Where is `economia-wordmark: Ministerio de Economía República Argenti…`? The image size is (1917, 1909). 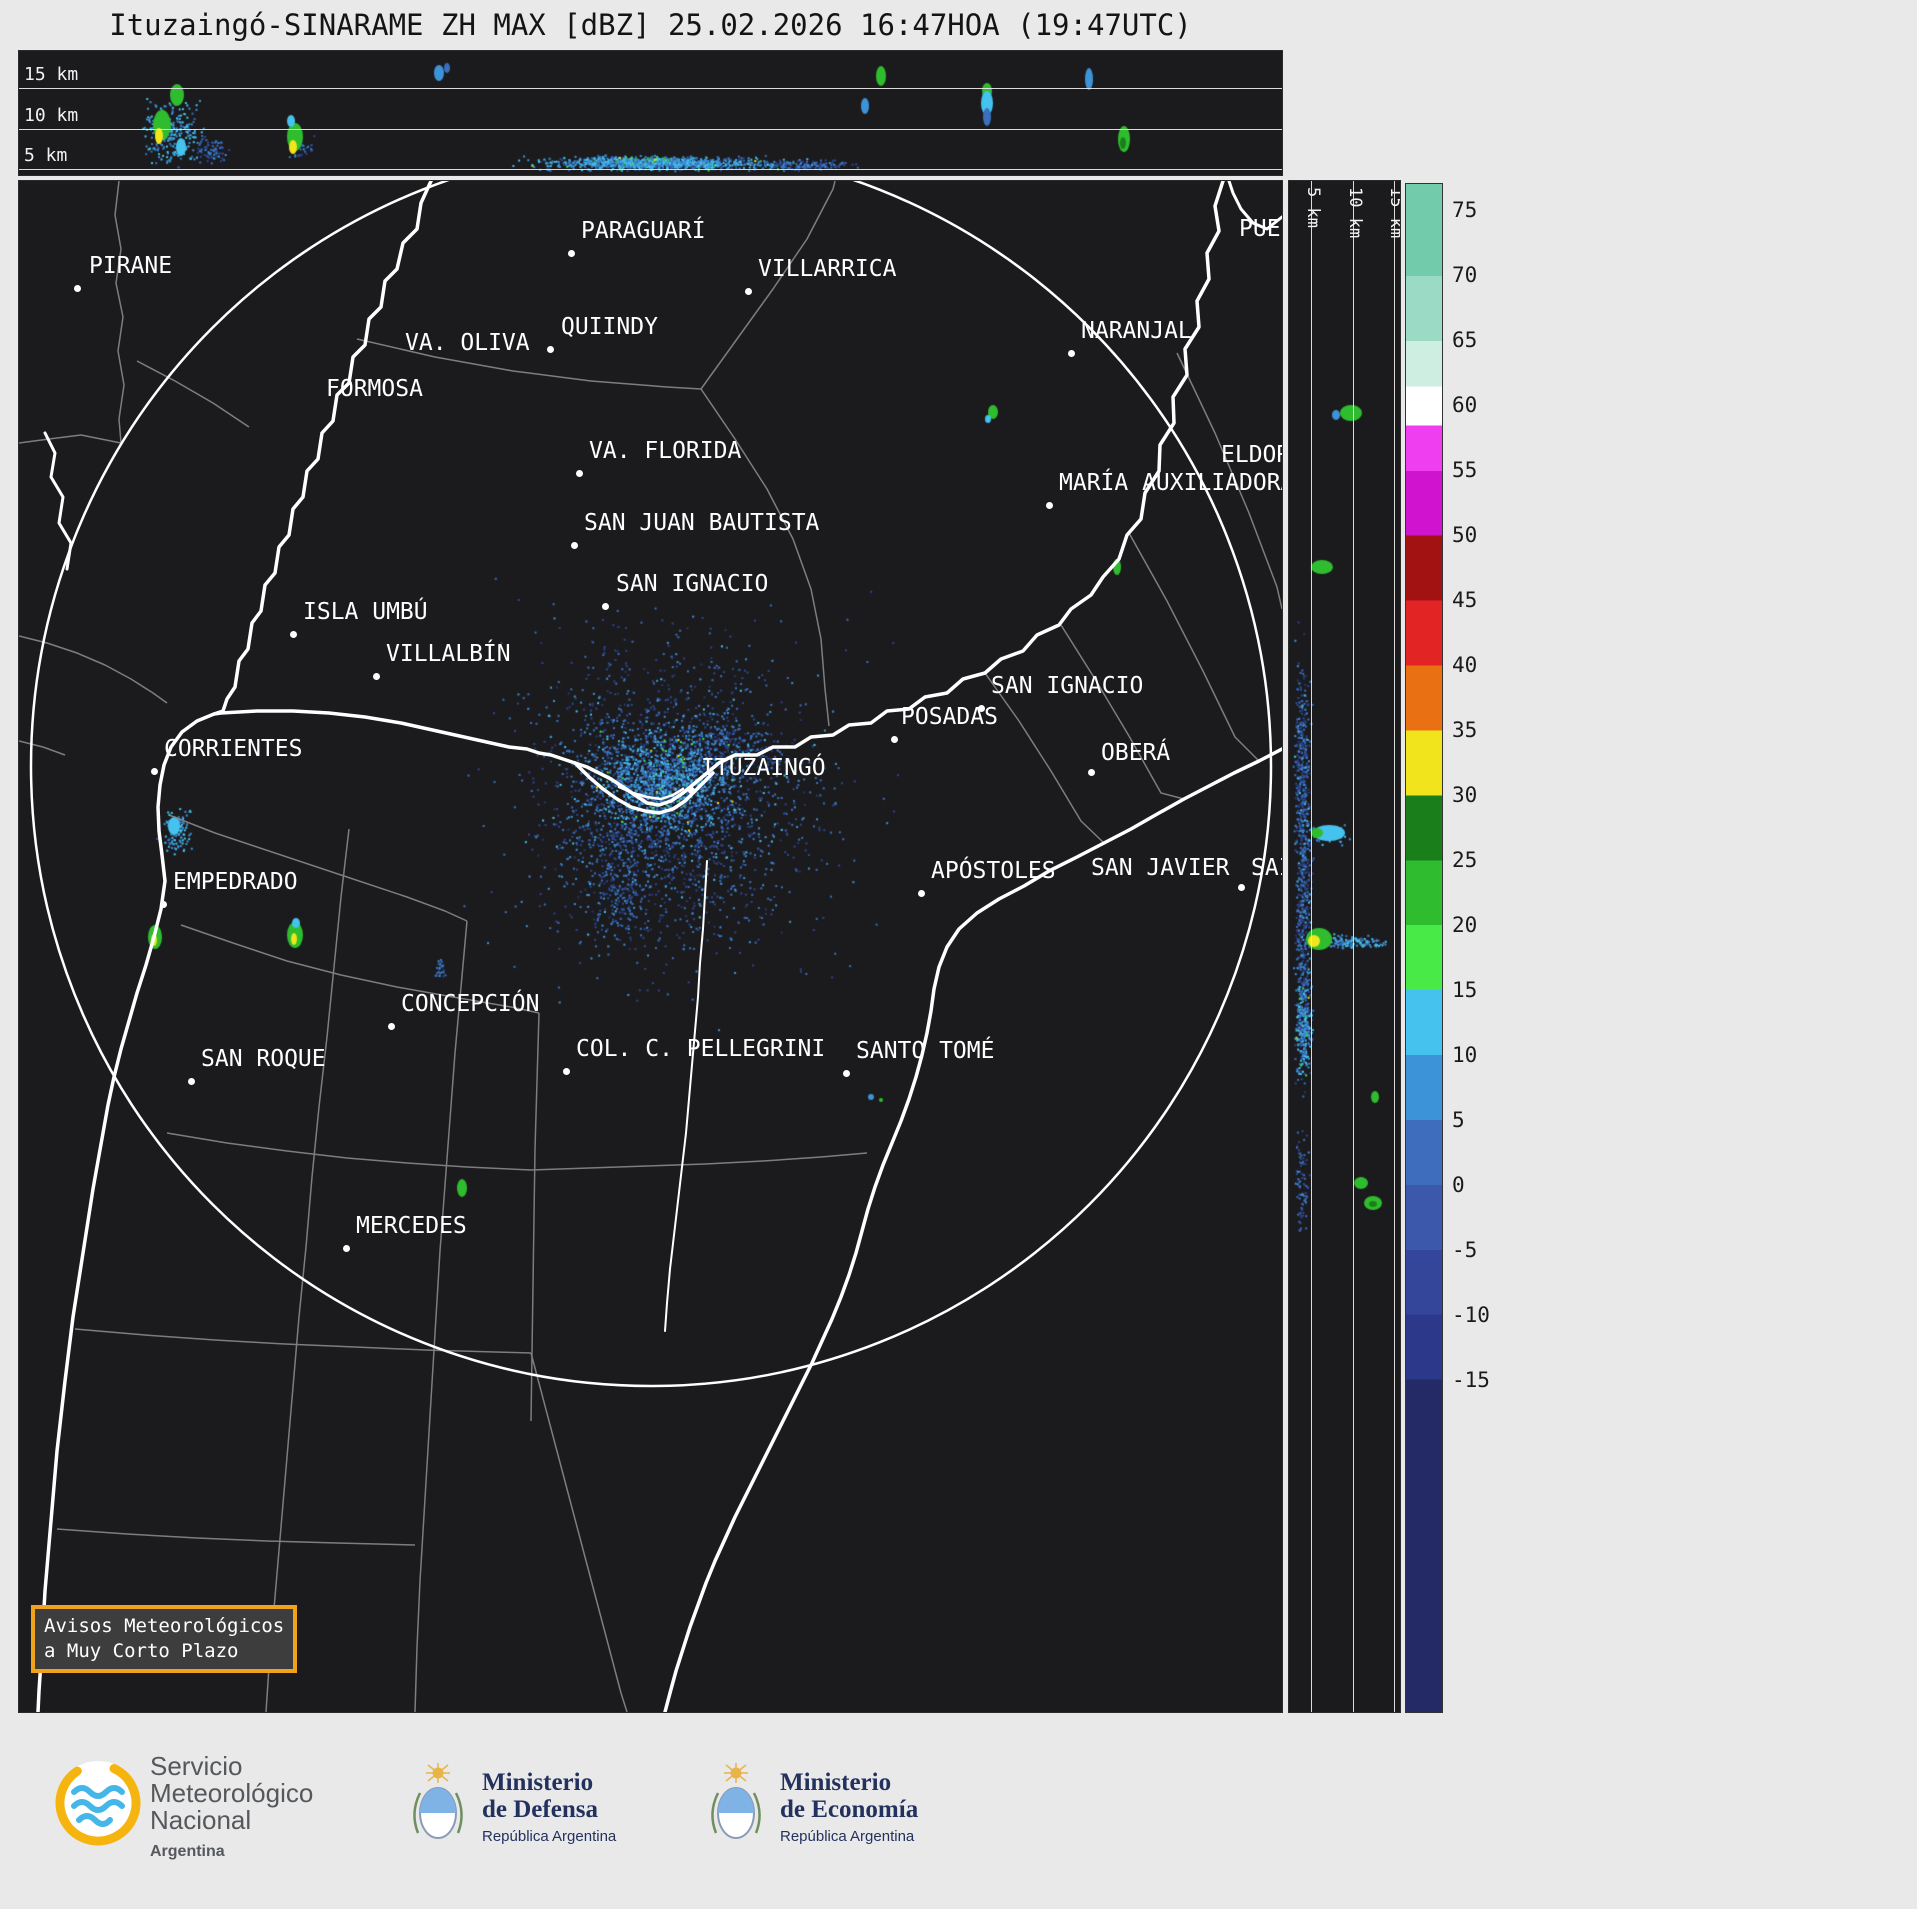 economia-wordmark: Ministerio de Economía República Argenti… is located at coordinates (849, 1807).